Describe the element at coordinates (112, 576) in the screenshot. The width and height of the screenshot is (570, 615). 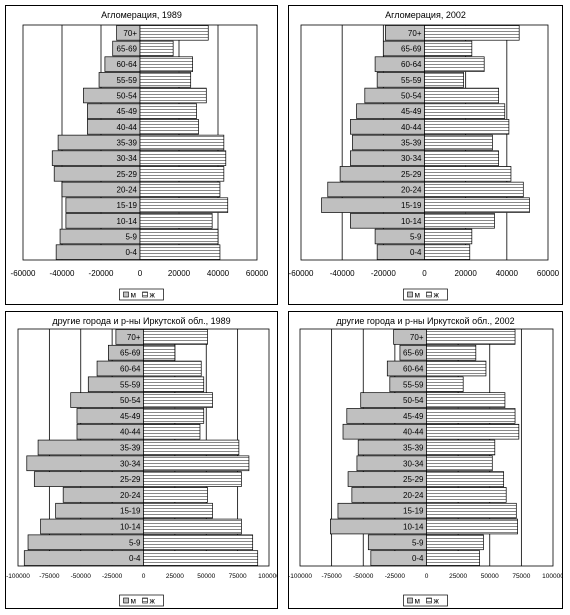
I see `x-tick-label: -25000` at that location.